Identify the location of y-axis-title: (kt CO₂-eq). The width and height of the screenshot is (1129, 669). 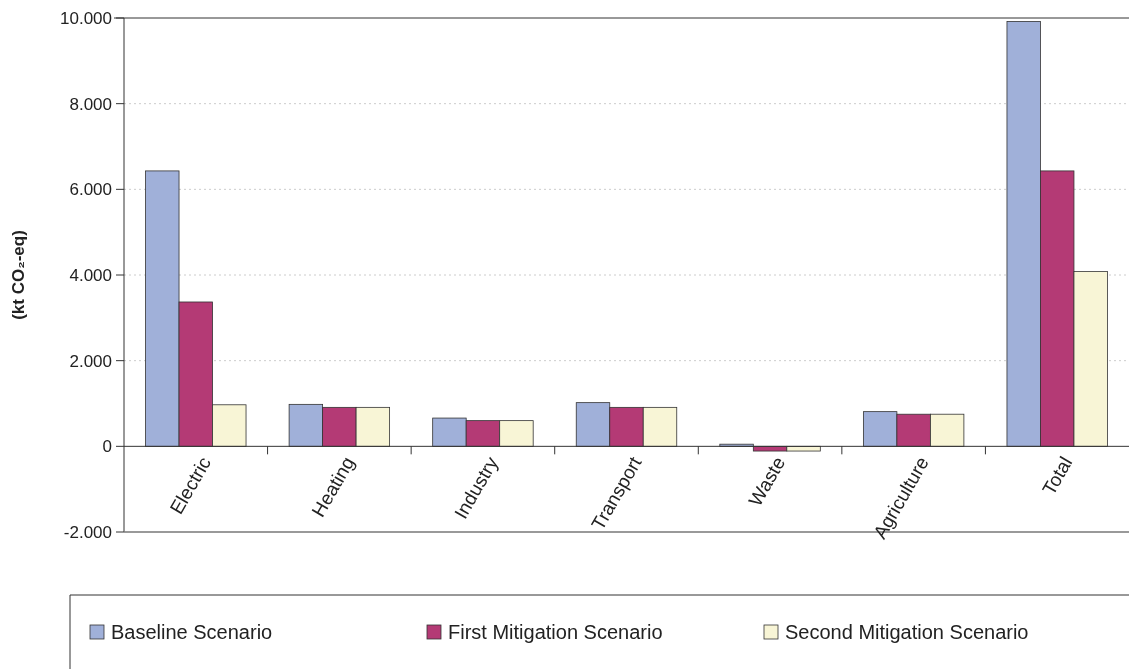
(18, 275).